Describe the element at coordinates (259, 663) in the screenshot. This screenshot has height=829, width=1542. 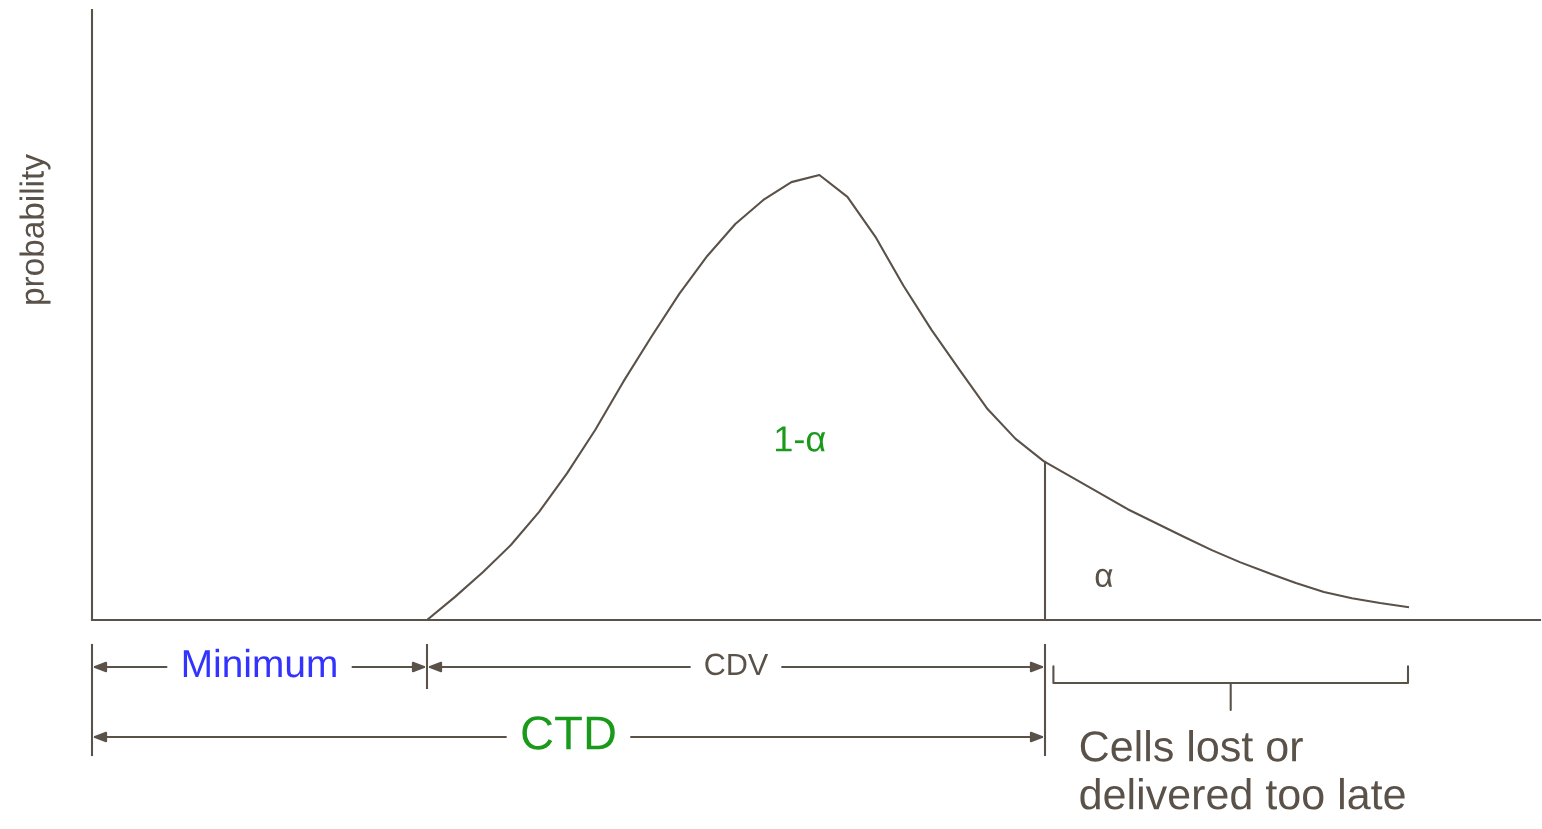
I see `text: Minimum` at that location.